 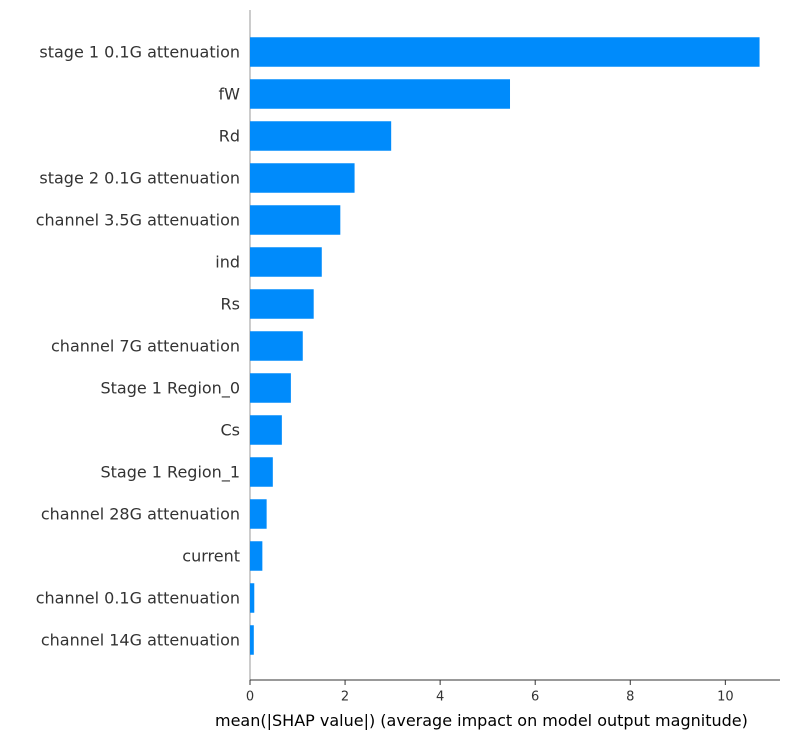 I want to click on category-label-current: current, so click(x=211, y=556).